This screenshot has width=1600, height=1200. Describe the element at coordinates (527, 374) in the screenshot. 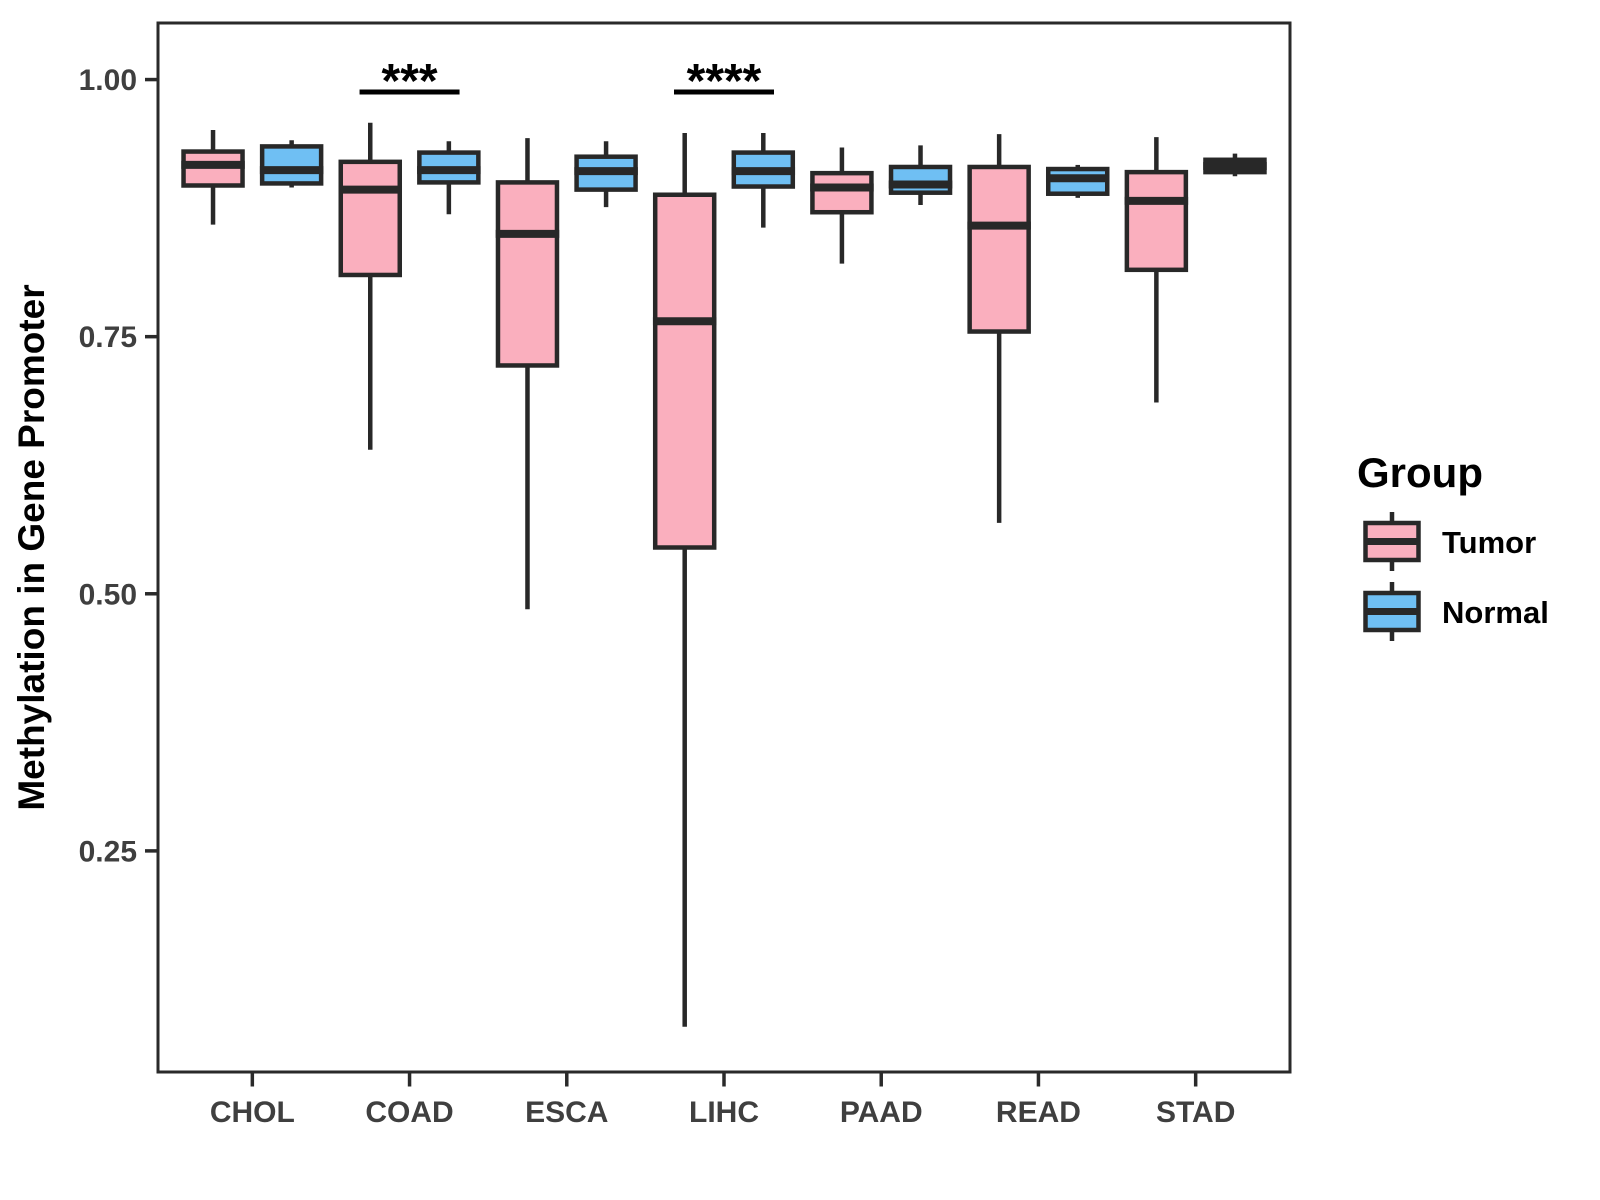

I see `box-tumor-ESCA` at that location.